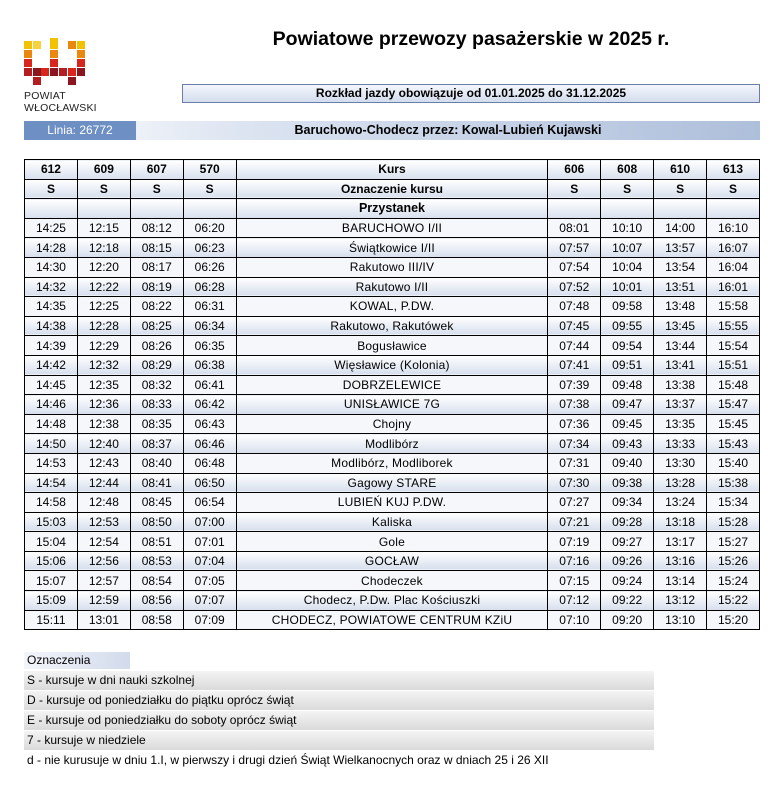 This screenshot has height=789, width=783. Describe the element at coordinates (51, 247) in the screenshot. I see `departure-time: 14:28` at that location.